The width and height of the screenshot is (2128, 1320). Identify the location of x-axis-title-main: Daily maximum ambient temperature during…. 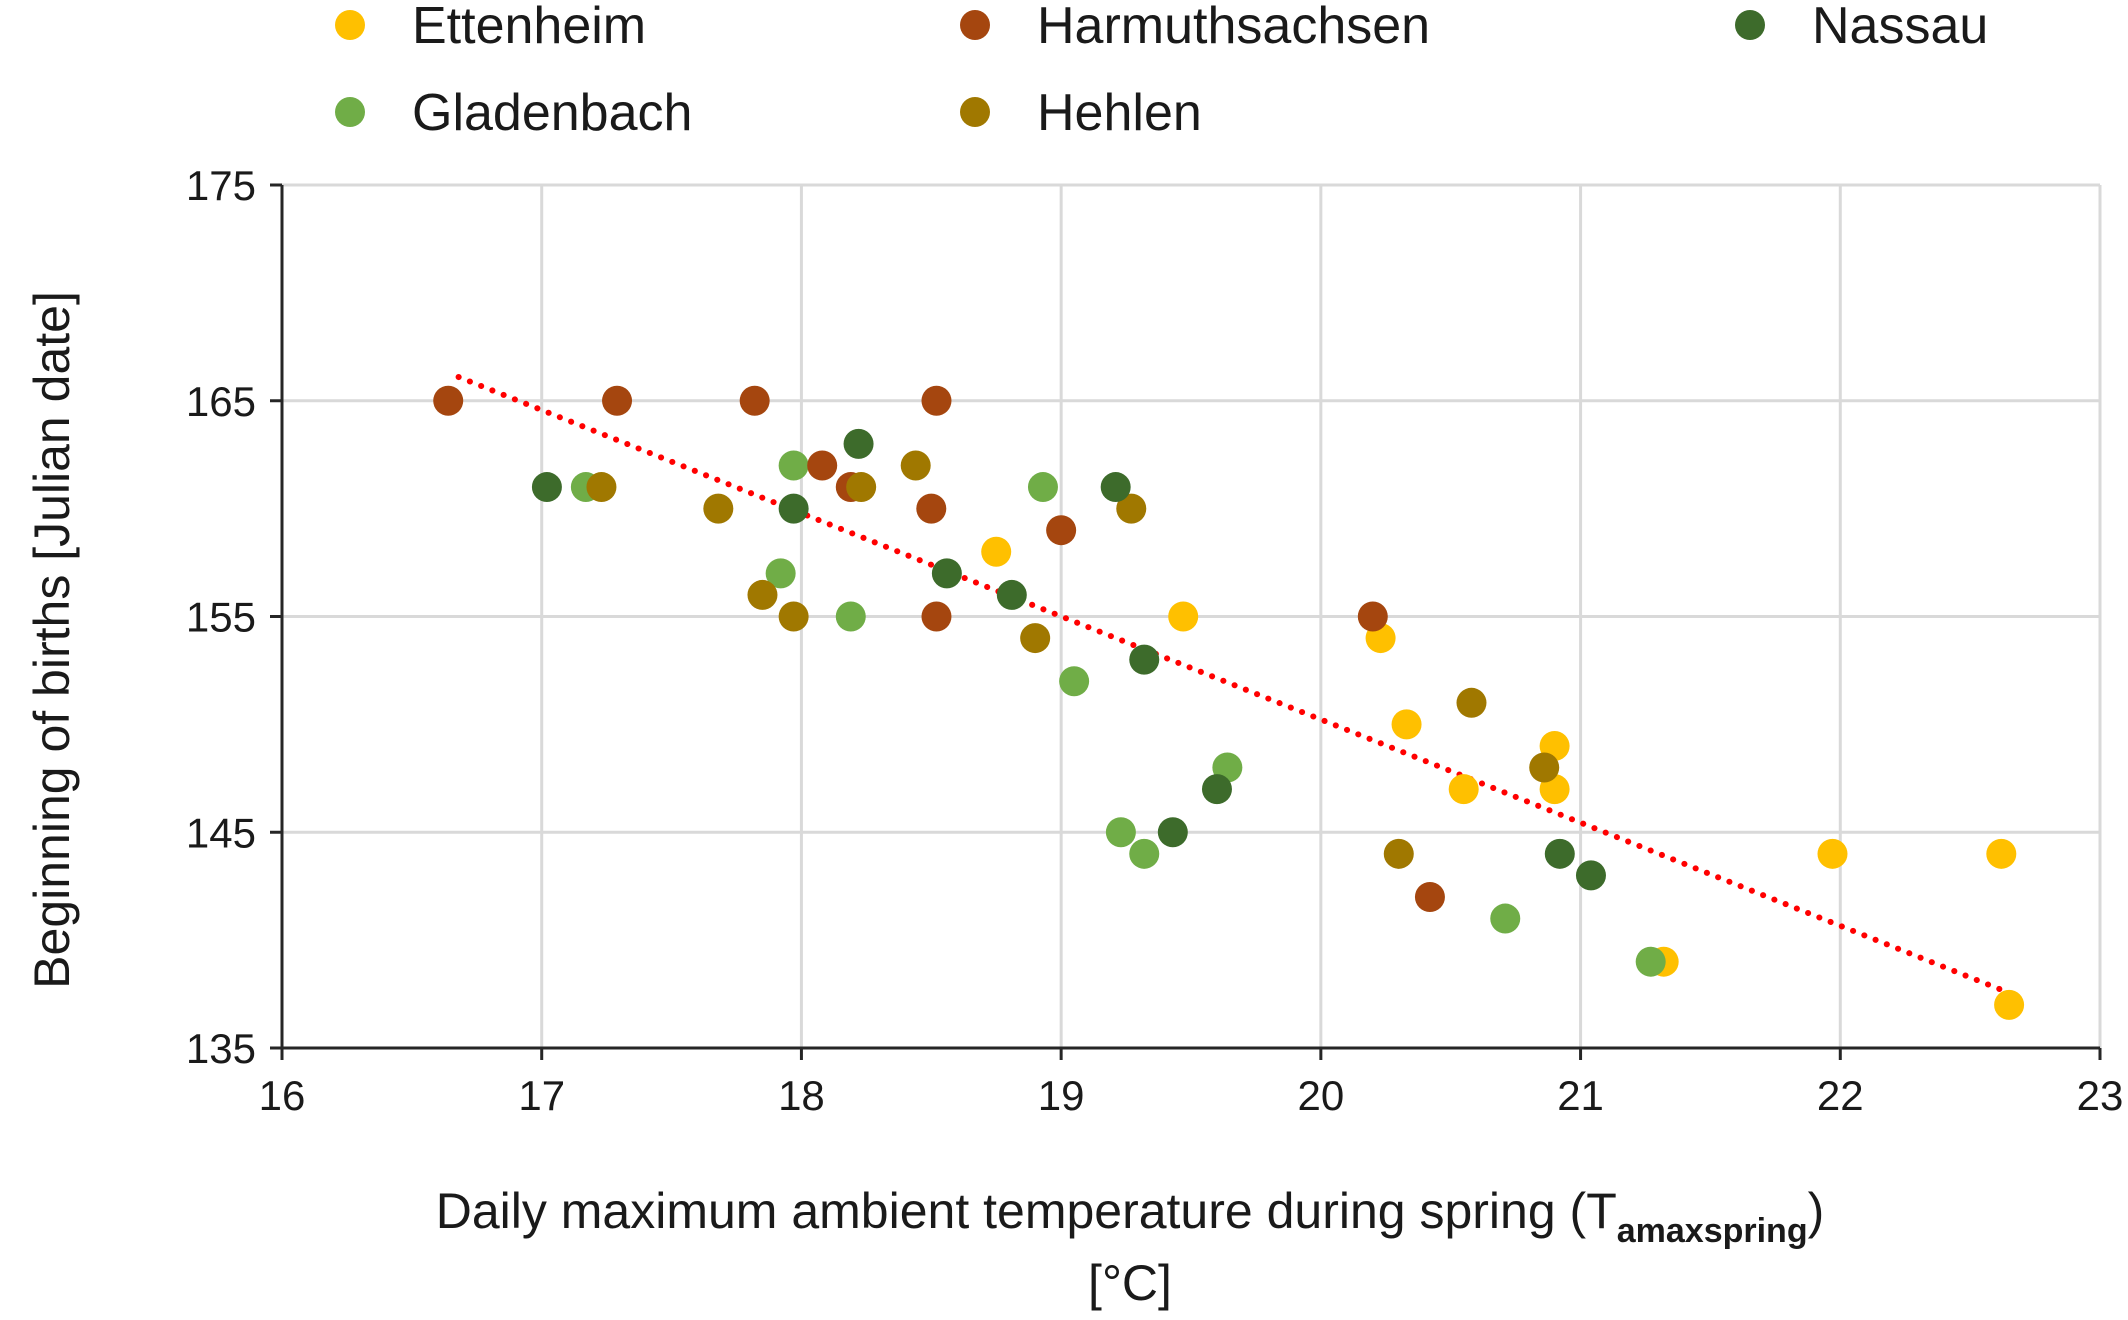
(1026, 1211).